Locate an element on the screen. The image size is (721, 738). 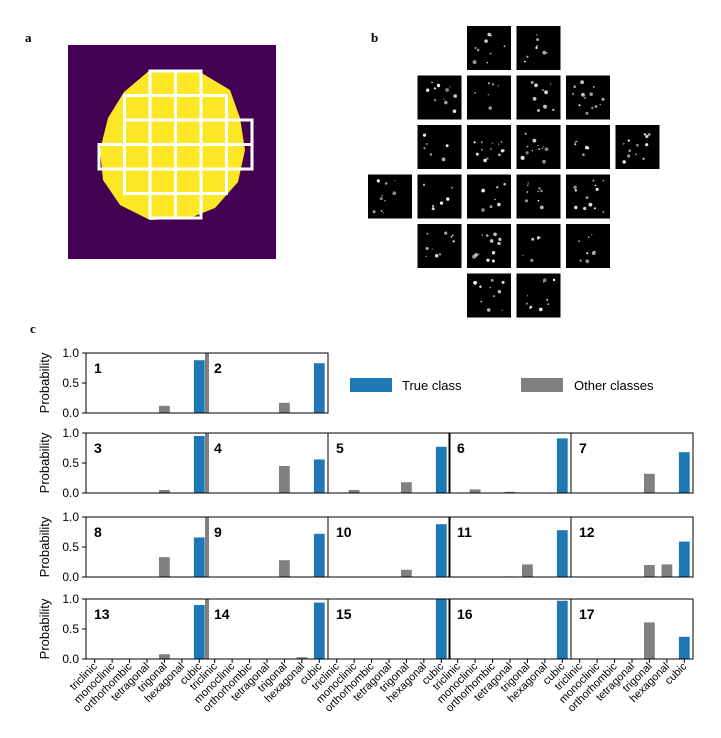
subplot-label: 1 is located at coordinates (98, 368).